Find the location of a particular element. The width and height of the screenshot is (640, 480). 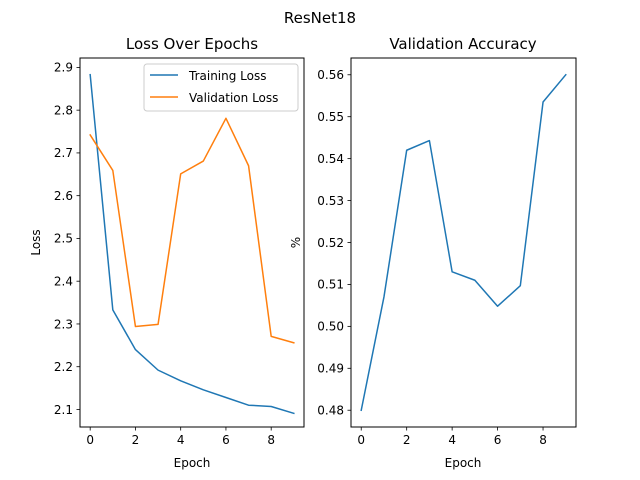

loss-ytick-label: 2.6 is located at coordinates (63, 196).